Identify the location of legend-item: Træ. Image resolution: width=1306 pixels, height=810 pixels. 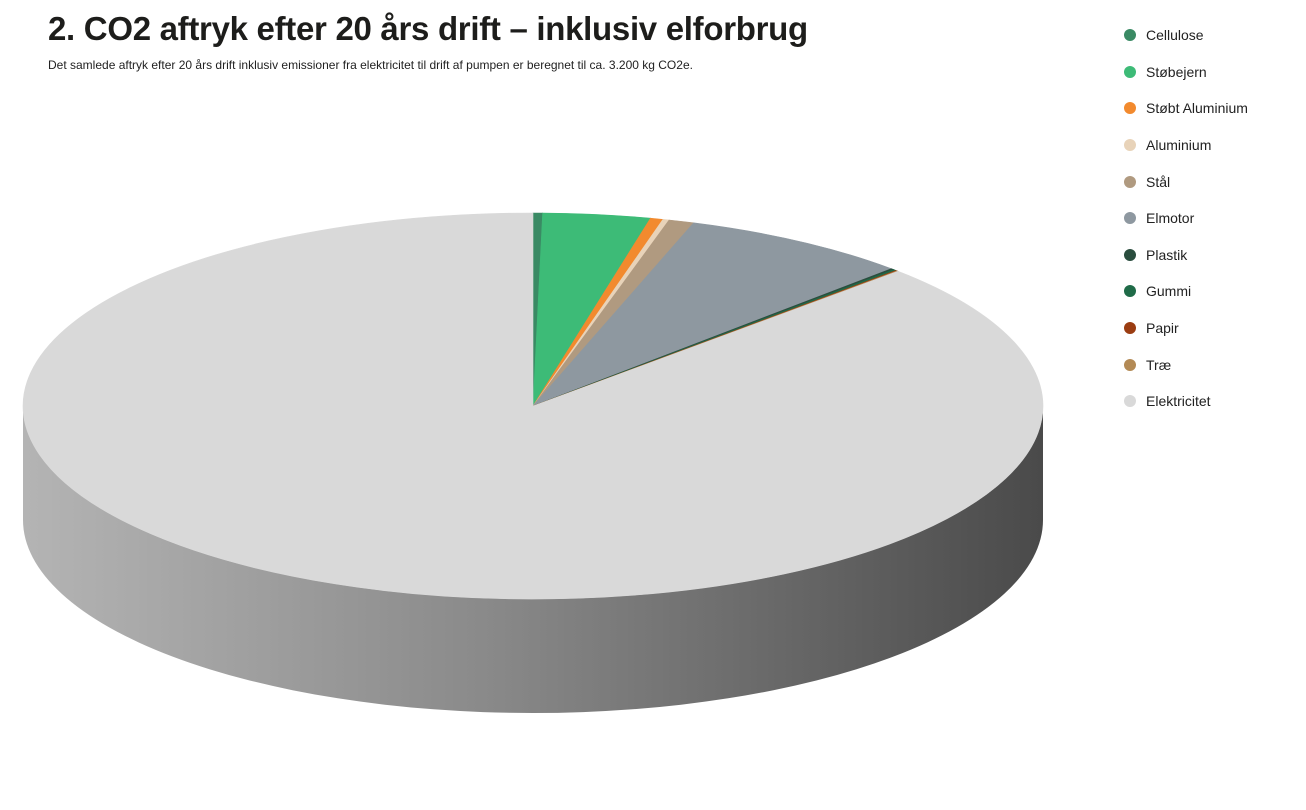
(1212, 364).